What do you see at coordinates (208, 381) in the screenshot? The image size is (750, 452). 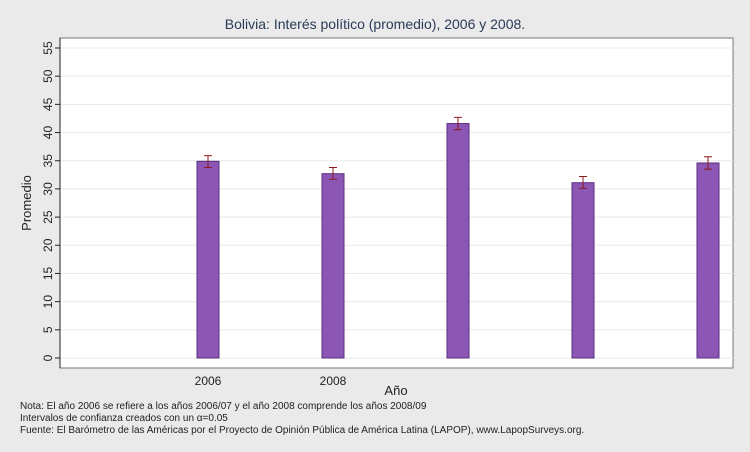 I see `x-tick-label: 2006` at bounding box center [208, 381].